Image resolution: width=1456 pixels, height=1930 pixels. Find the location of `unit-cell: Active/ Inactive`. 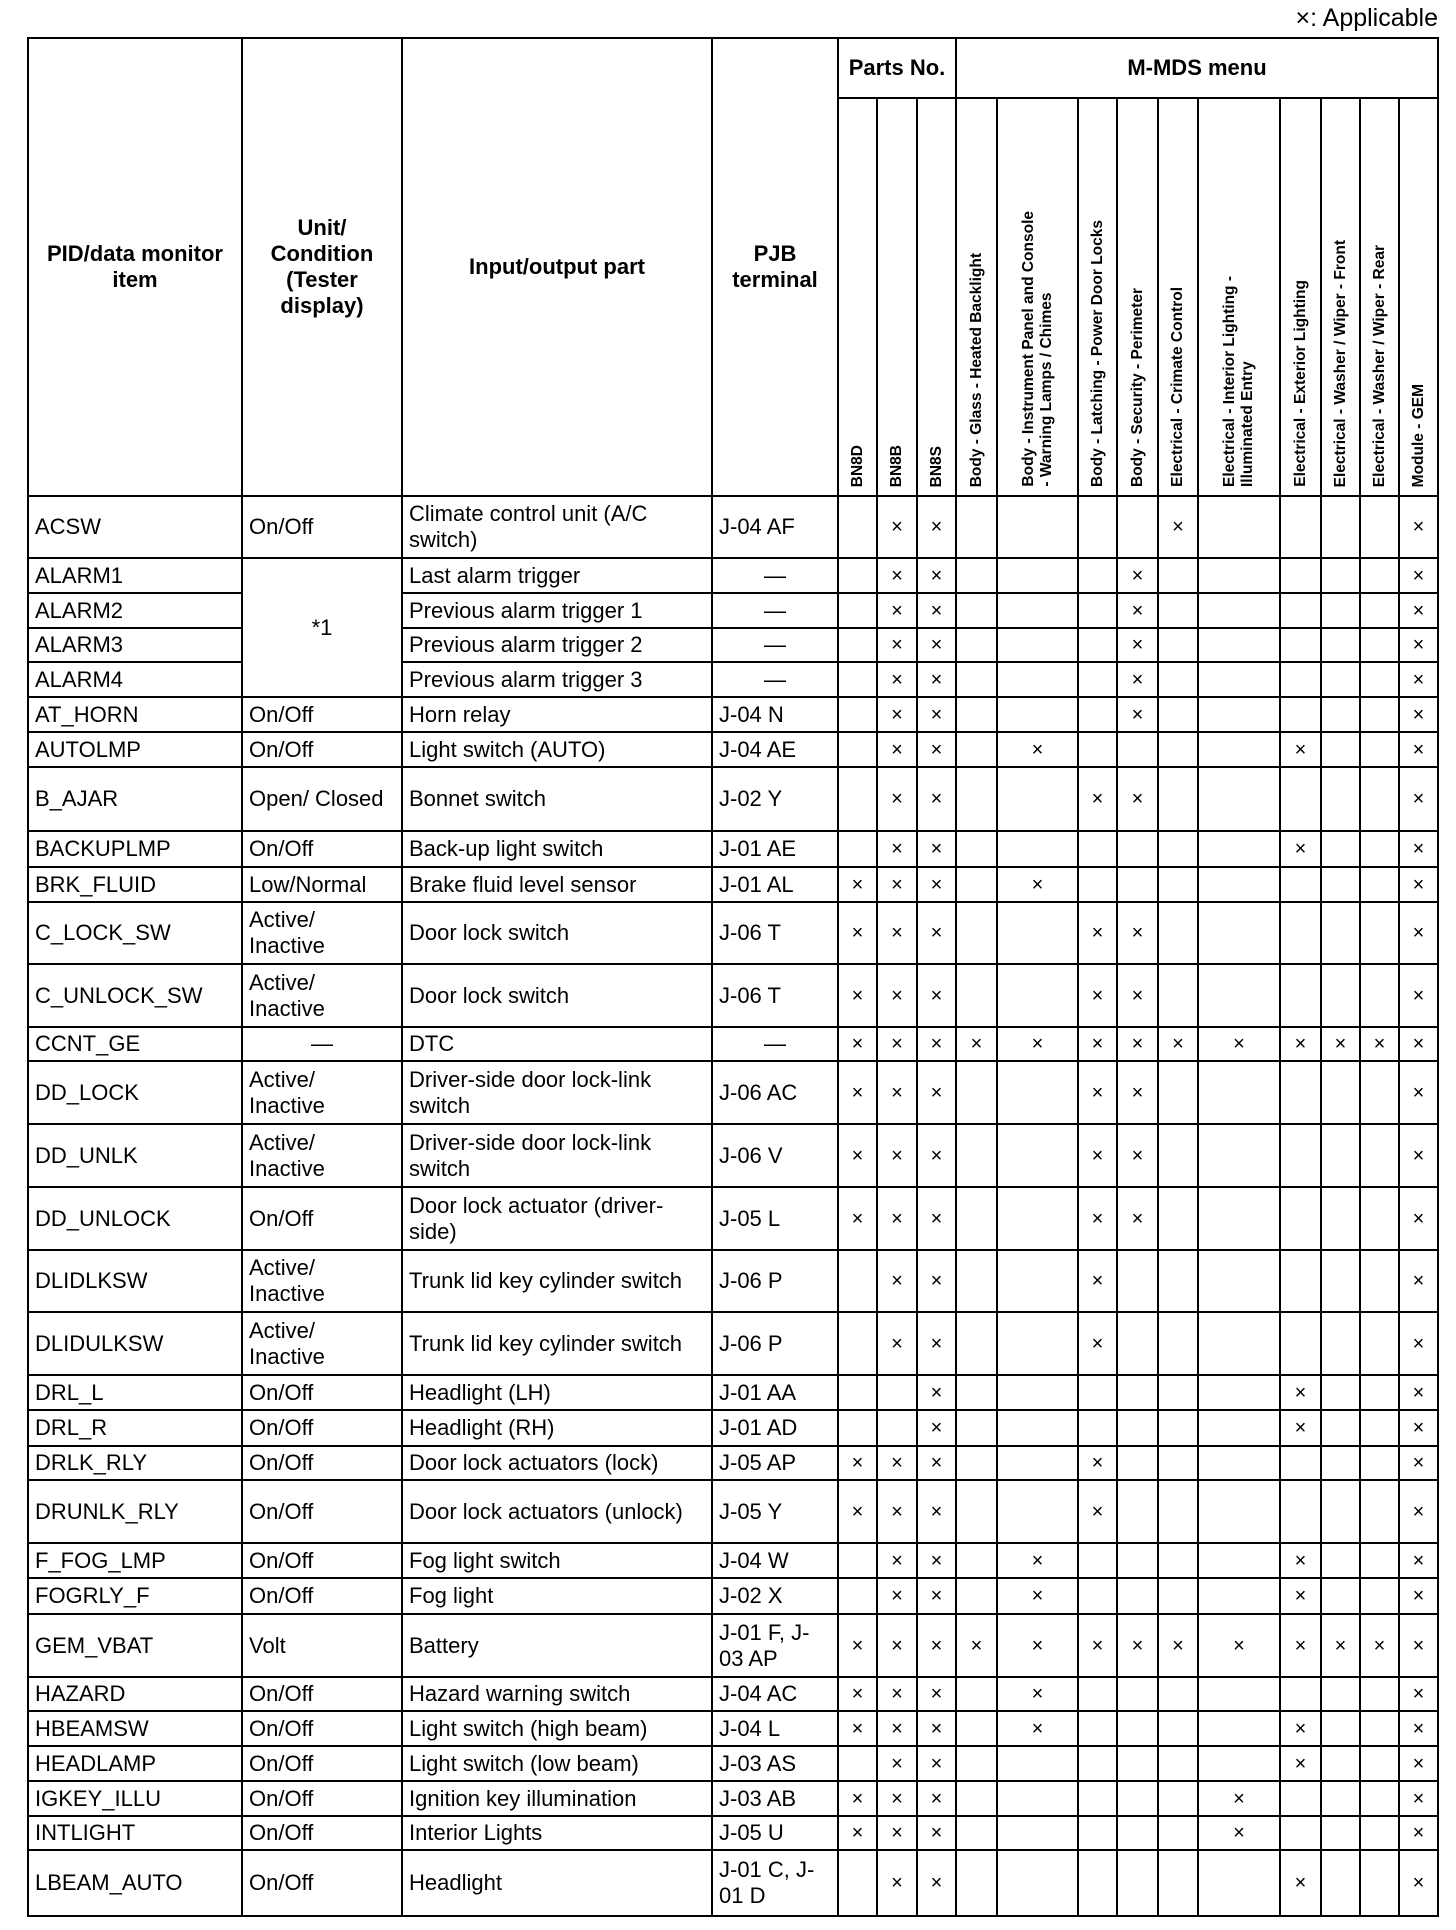

unit-cell: Active/ Inactive is located at coordinates (322, 1092).